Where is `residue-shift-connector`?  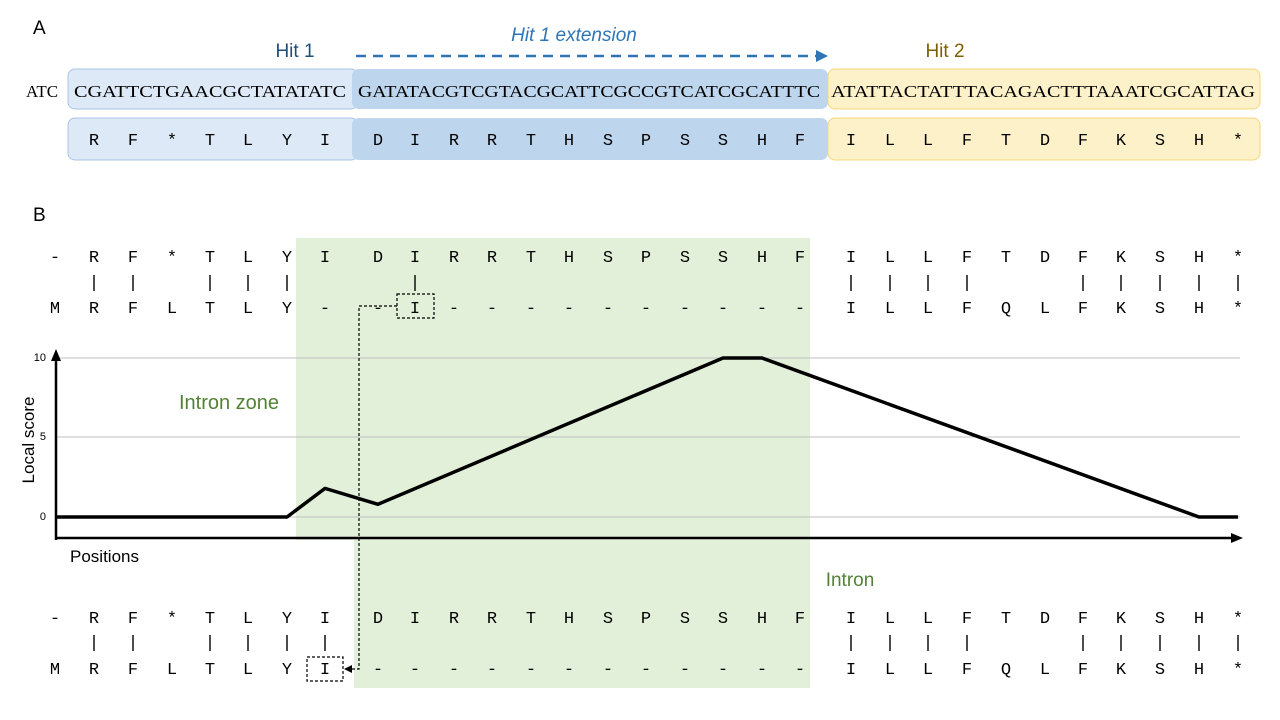 residue-shift-connector is located at coordinates (370, 489).